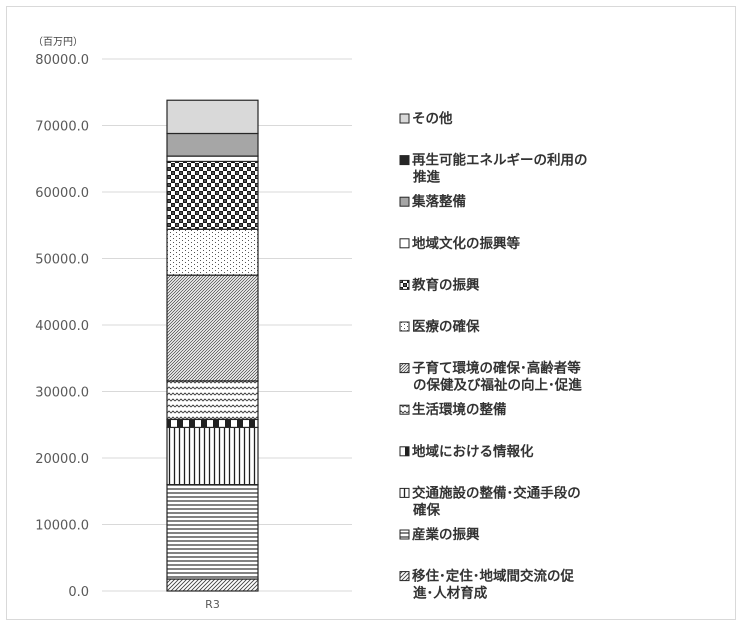 Image resolution: width=739 pixels, height=625 pixels. I want to click on legend-label: 再生可能エネルギーの利用の, so click(500, 160).